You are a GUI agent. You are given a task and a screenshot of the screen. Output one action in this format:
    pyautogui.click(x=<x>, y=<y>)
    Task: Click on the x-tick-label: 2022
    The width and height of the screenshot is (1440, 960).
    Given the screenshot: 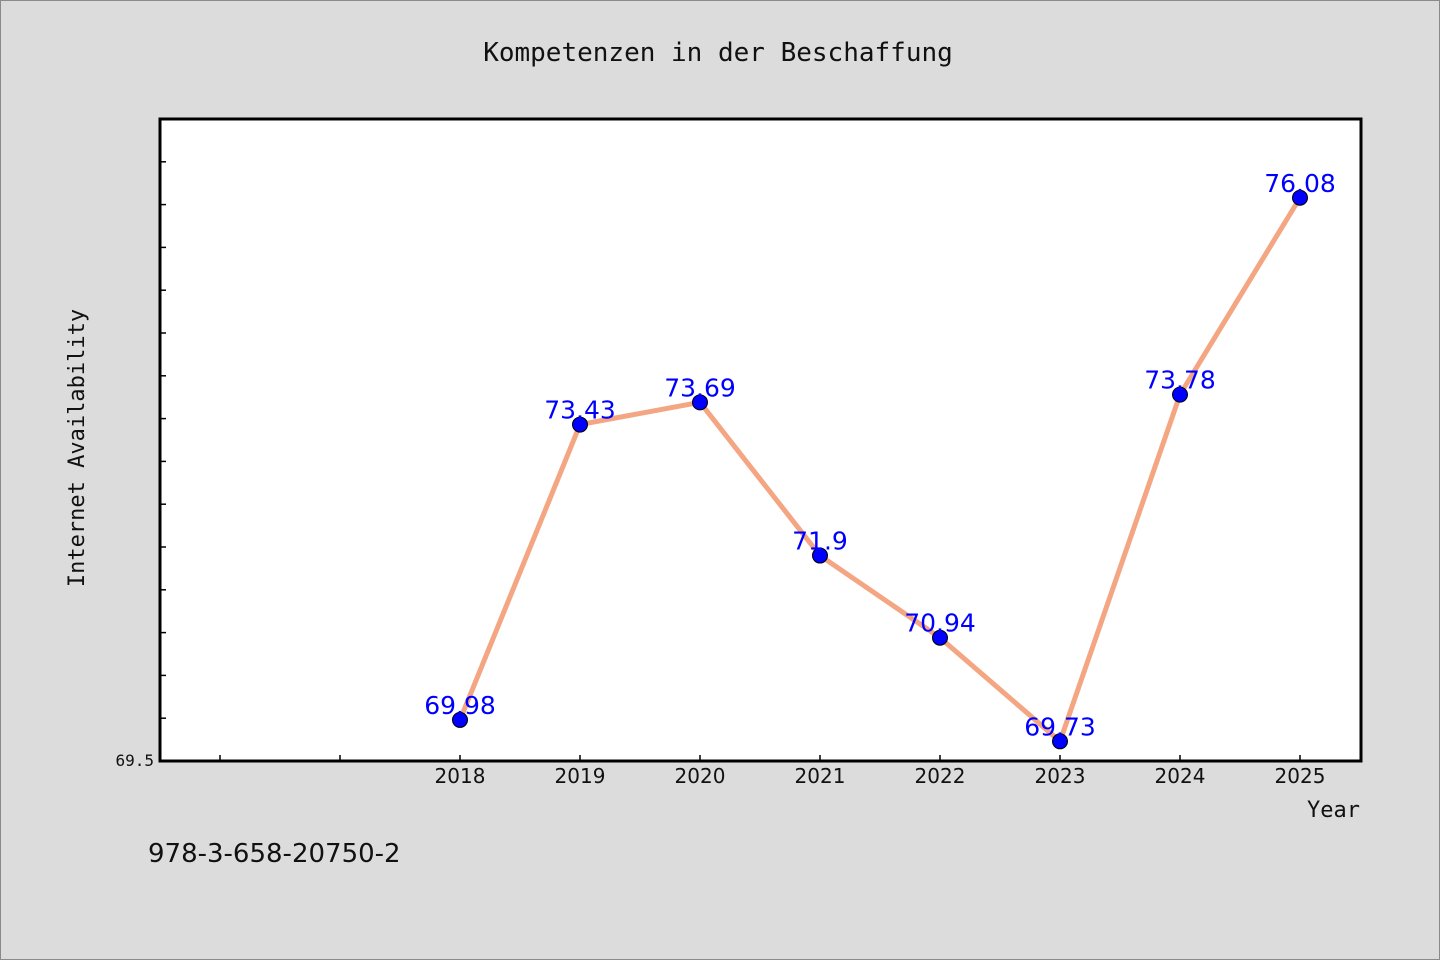 What is the action you would take?
    pyautogui.click(x=940, y=776)
    